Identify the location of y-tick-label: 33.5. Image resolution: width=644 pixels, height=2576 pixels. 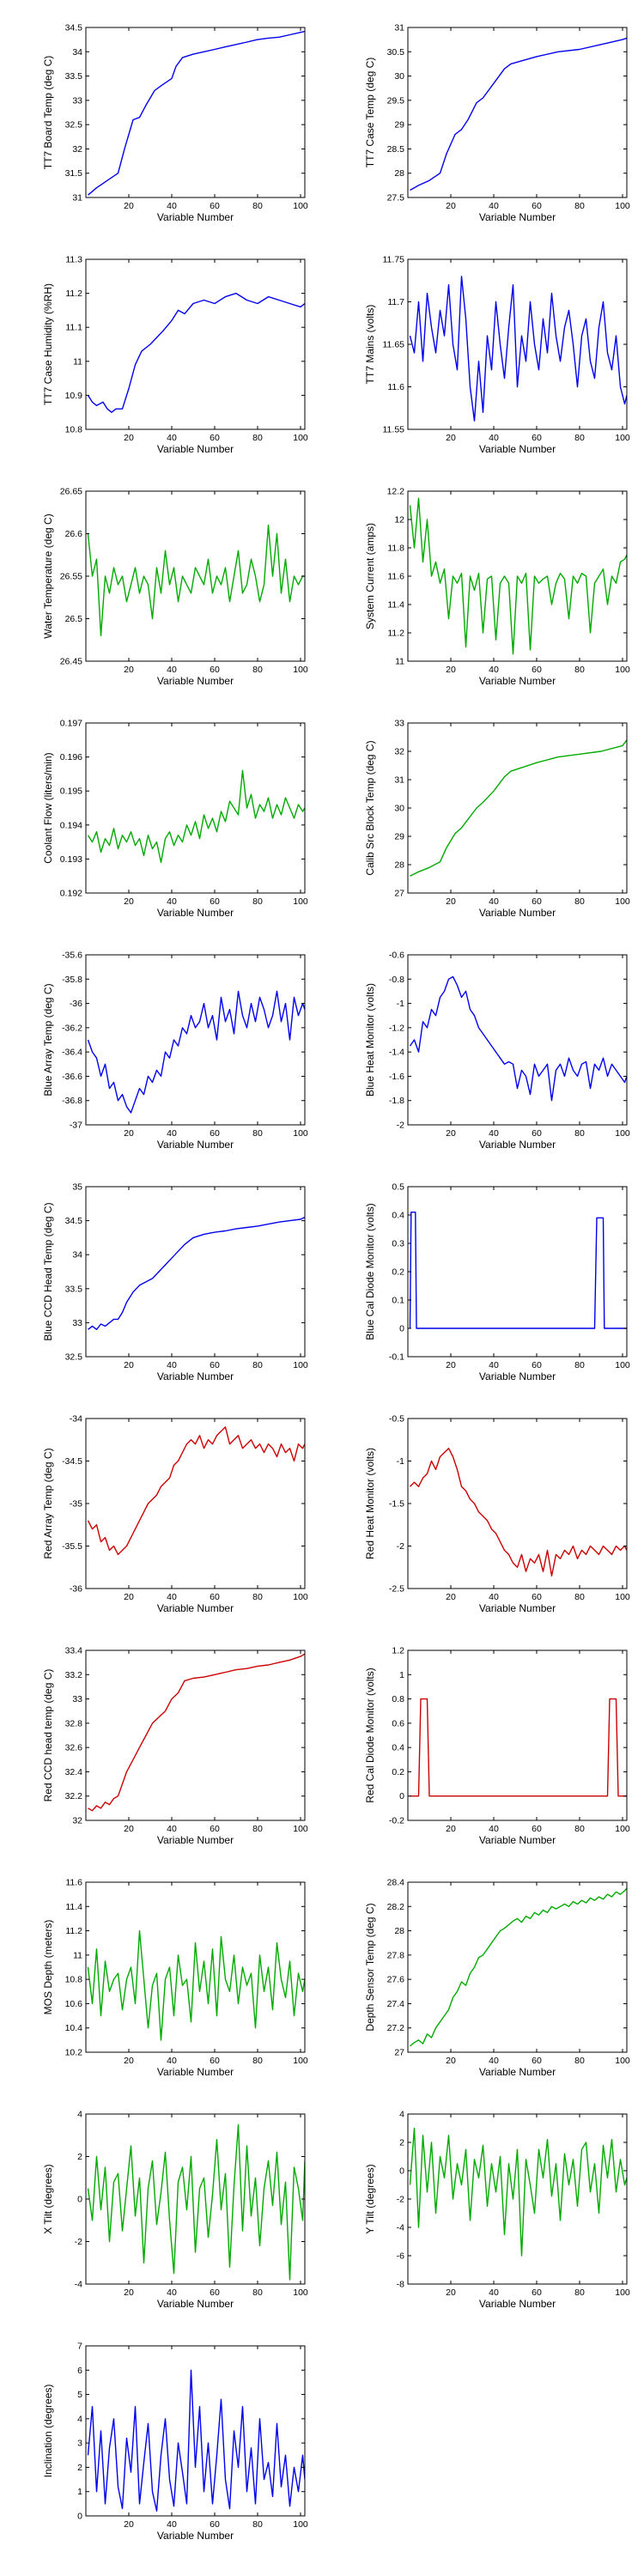
(74, 77).